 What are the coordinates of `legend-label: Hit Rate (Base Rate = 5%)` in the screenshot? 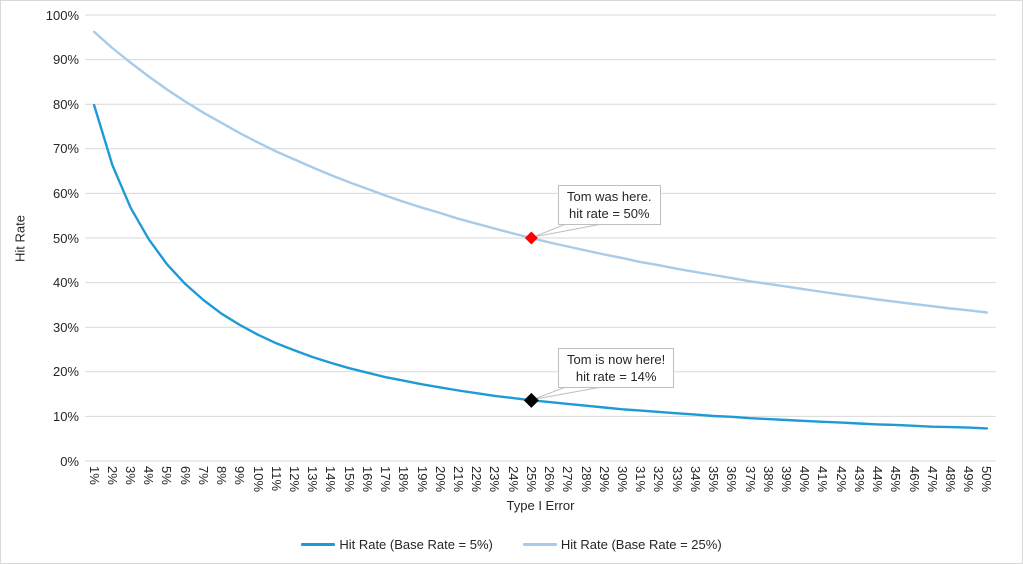 It's located at (416, 544).